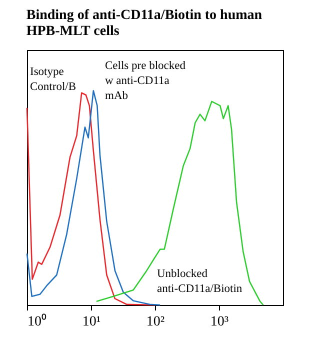 This screenshot has height=363, width=316. I want to click on x-tick-label: 10², so click(155, 322).